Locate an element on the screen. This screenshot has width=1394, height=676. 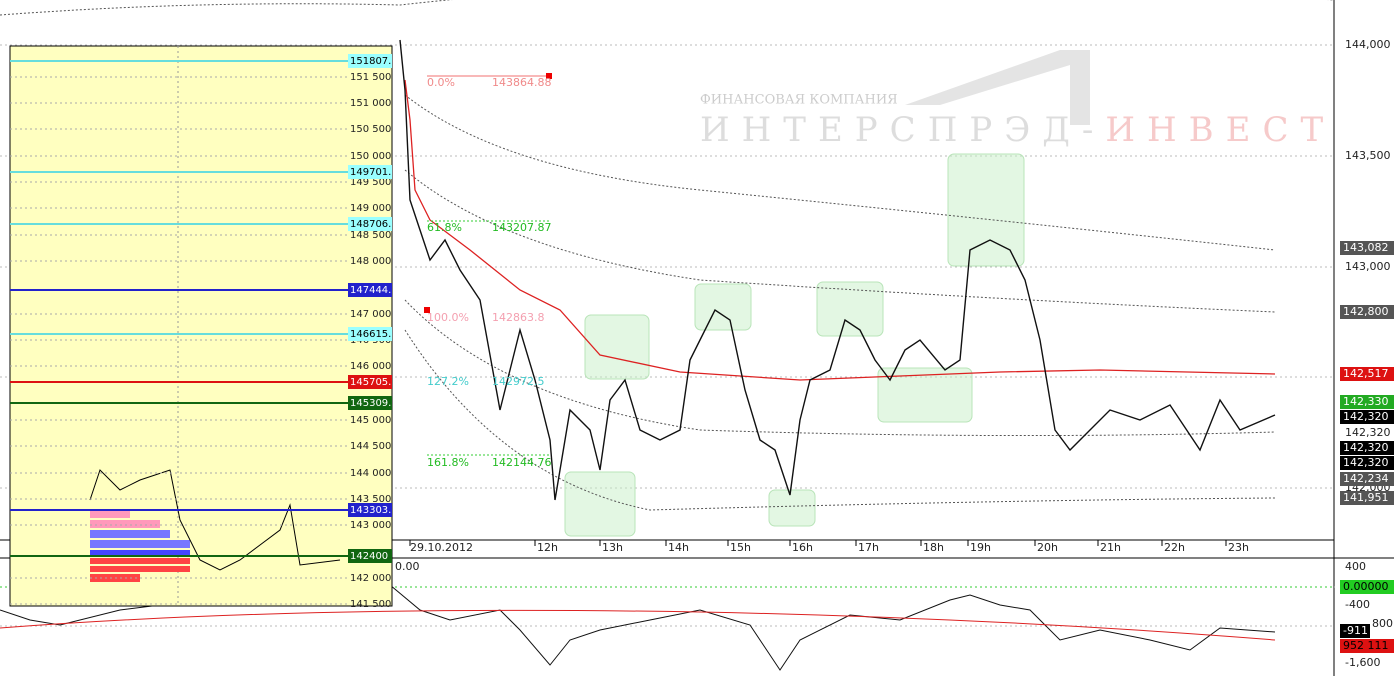
indicator-value: 0.00 is located at coordinates (407, 566).